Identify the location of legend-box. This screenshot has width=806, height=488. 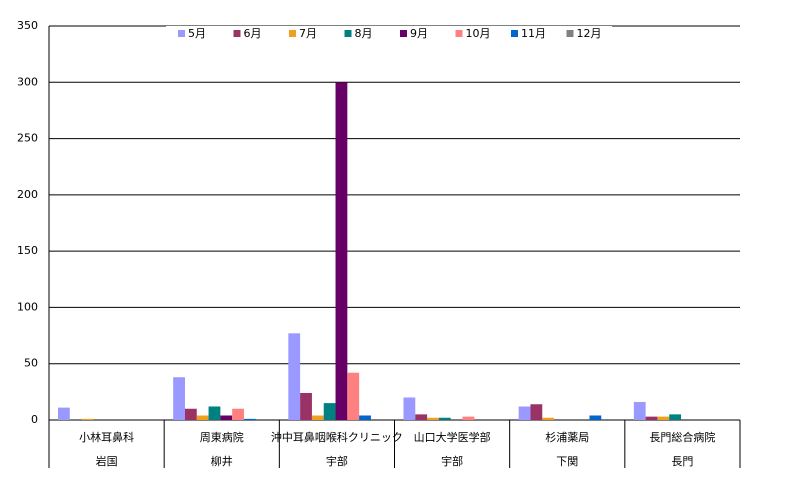
(389, 34).